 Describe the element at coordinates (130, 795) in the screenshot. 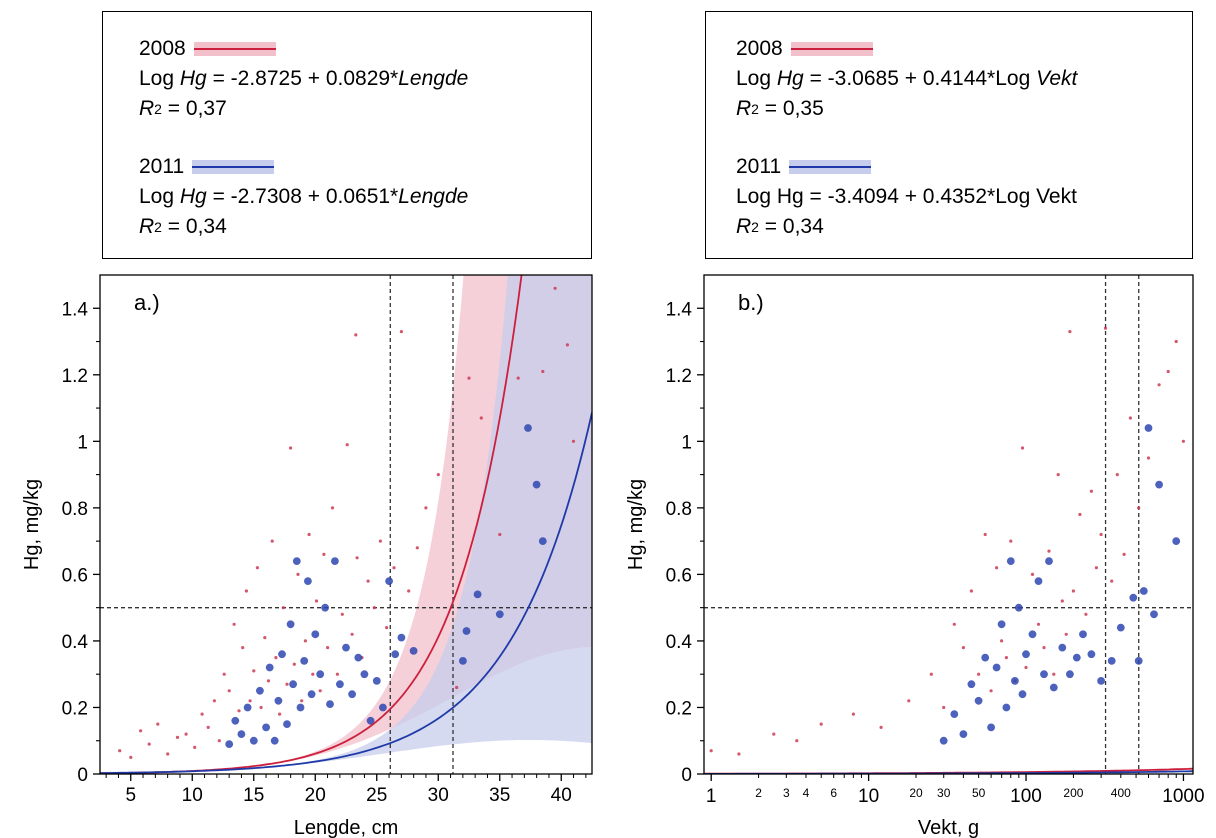

I see `x-tick-label: 5` at that location.